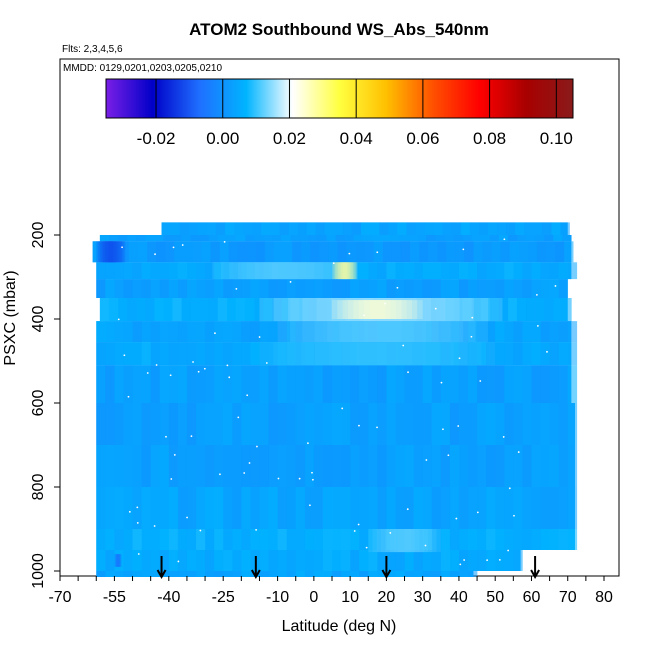 Image resolution: width=650 pixels, height=655 pixels. I want to click on x-tick-label: 70, so click(568, 597).